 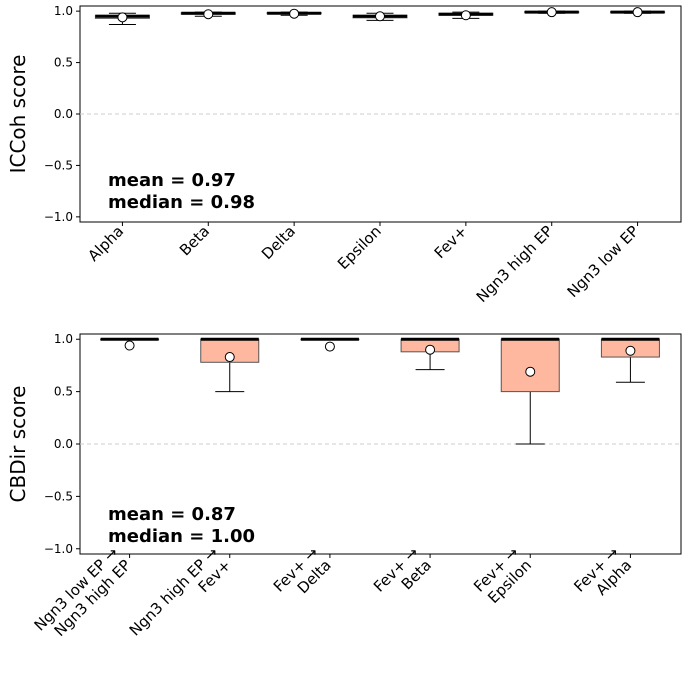 I want to click on chart-2-y-tick-label: 1.0, so click(x=63, y=339).